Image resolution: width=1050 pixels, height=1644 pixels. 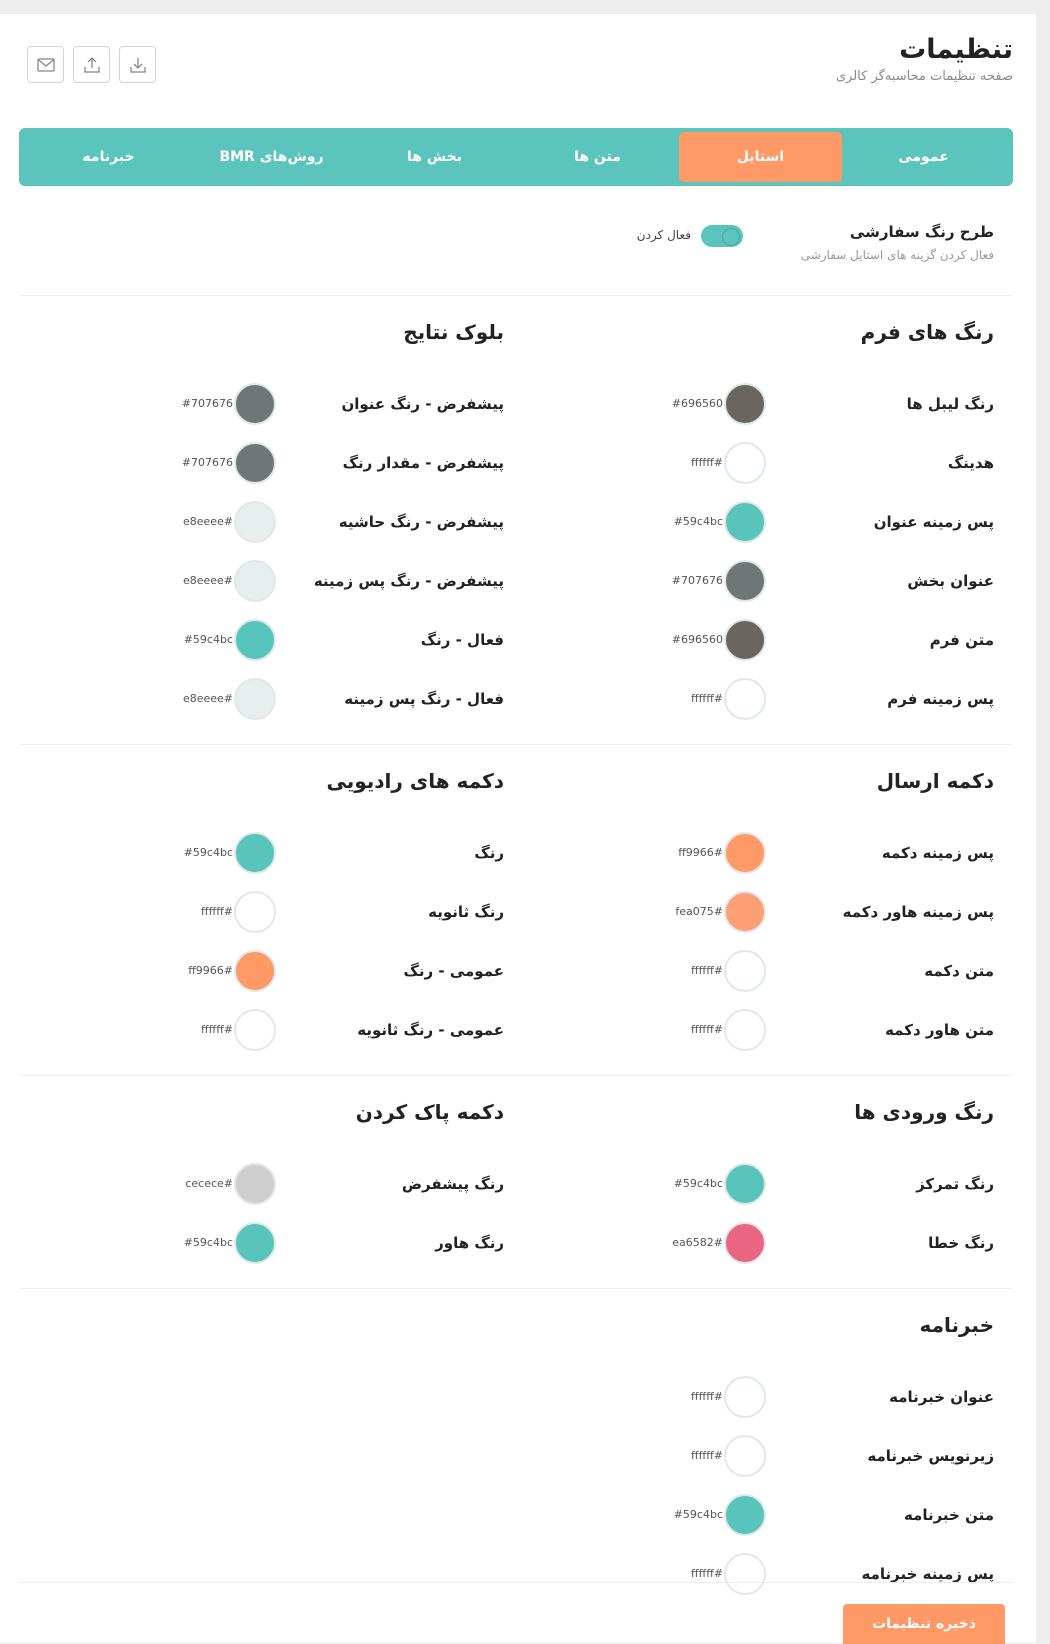 What do you see at coordinates (923, 157) in the screenshot?
I see `tab: عمومی` at bounding box center [923, 157].